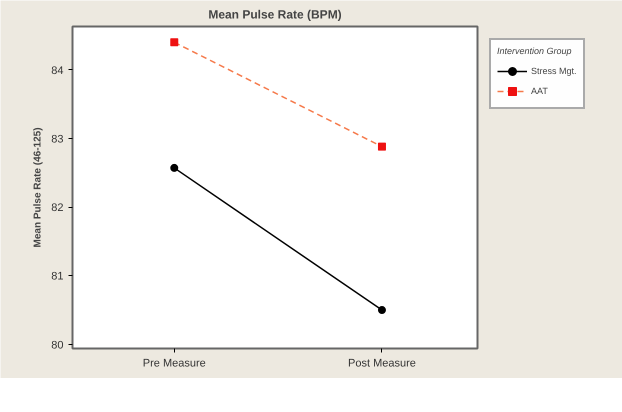 This screenshot has width=622, height=412. What do you see at coordinates (57, 276) in the screenshot?
I see `y-tick-label: 81` at bounding box center [57, 276].